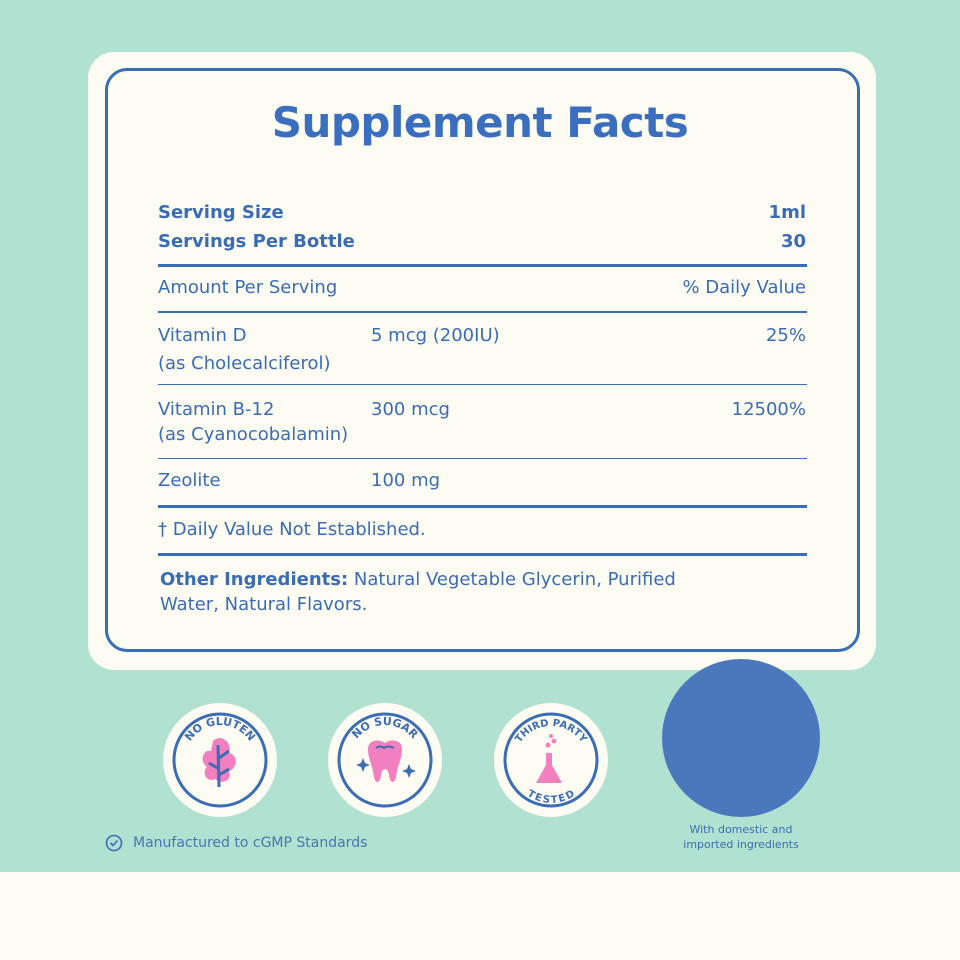  What do you see at coordinates (256, 241) in the screenshot?
I see `servings-per-bottle-label: Servings Per Bottle` at bounding box center [256, 241].